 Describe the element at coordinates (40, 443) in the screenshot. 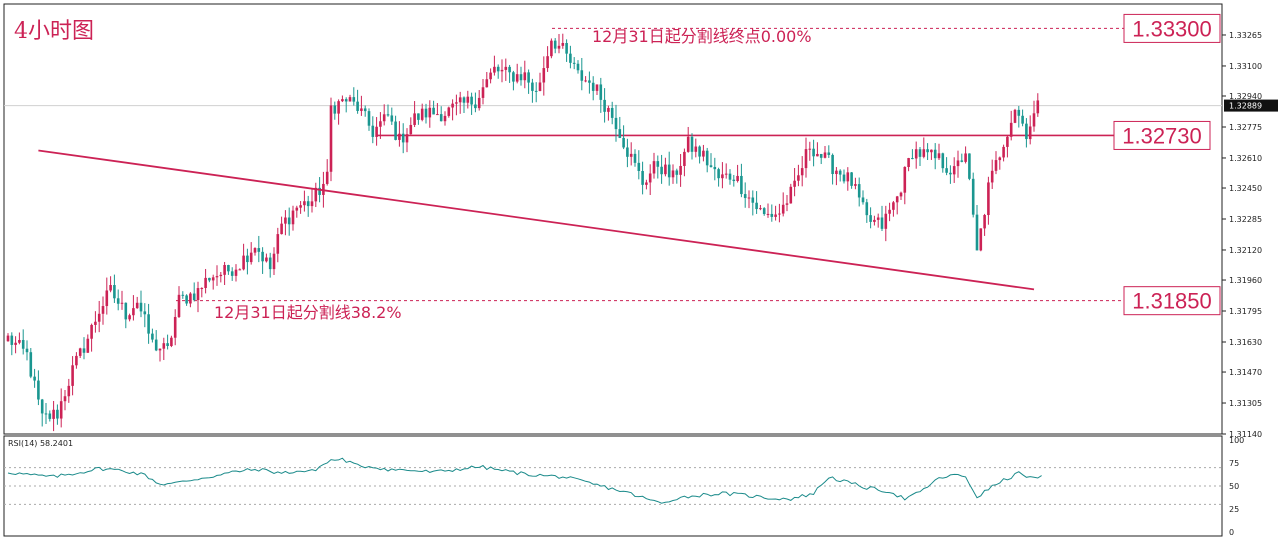

I see `rsi-title: RSI(14) 58.2401` at that location.